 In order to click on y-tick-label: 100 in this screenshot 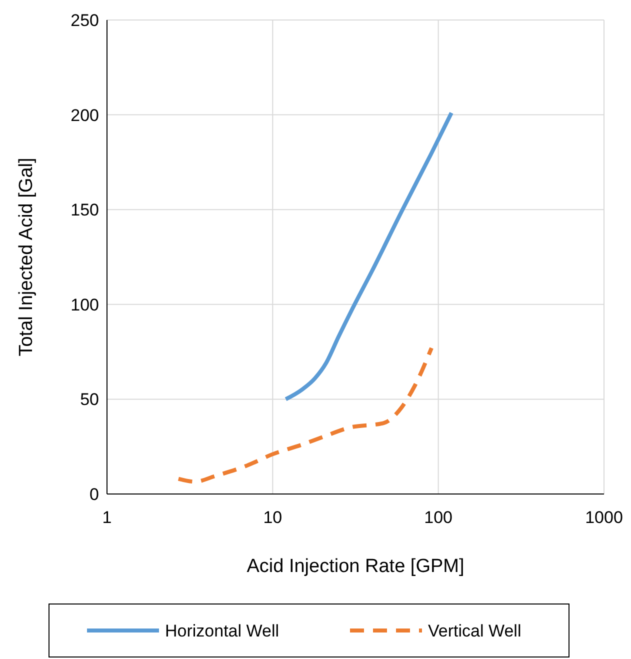, I will do `click(84, 304)`.